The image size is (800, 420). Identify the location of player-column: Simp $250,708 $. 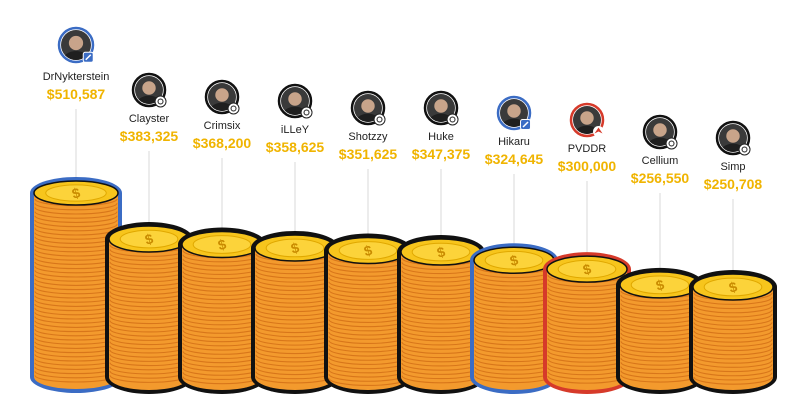
(733, 257).